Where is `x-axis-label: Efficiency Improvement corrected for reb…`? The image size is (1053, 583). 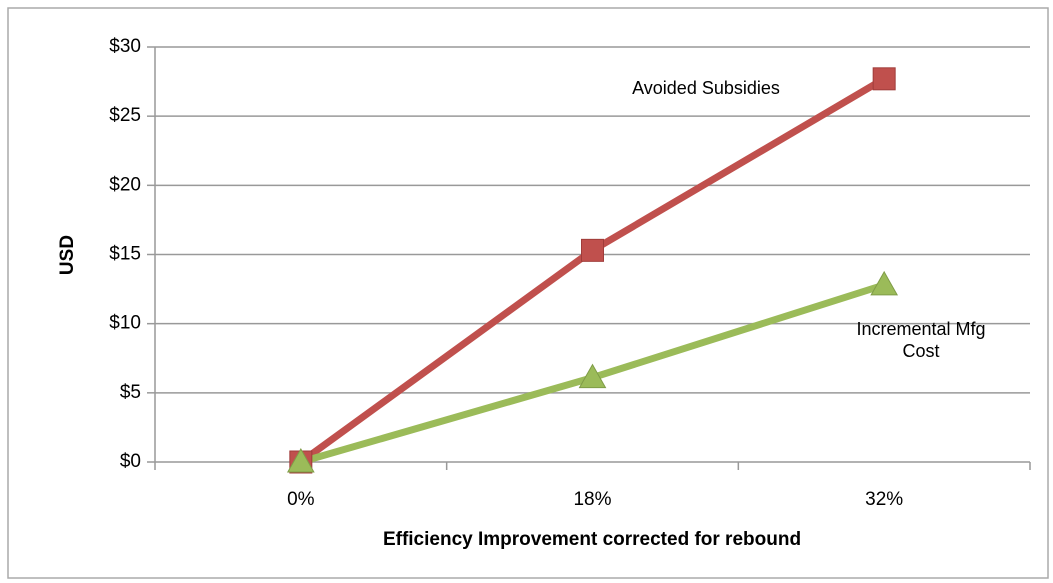 x-axis-label: Efficiency Improvement corrected for reb… is located at coordinates (592, 539).